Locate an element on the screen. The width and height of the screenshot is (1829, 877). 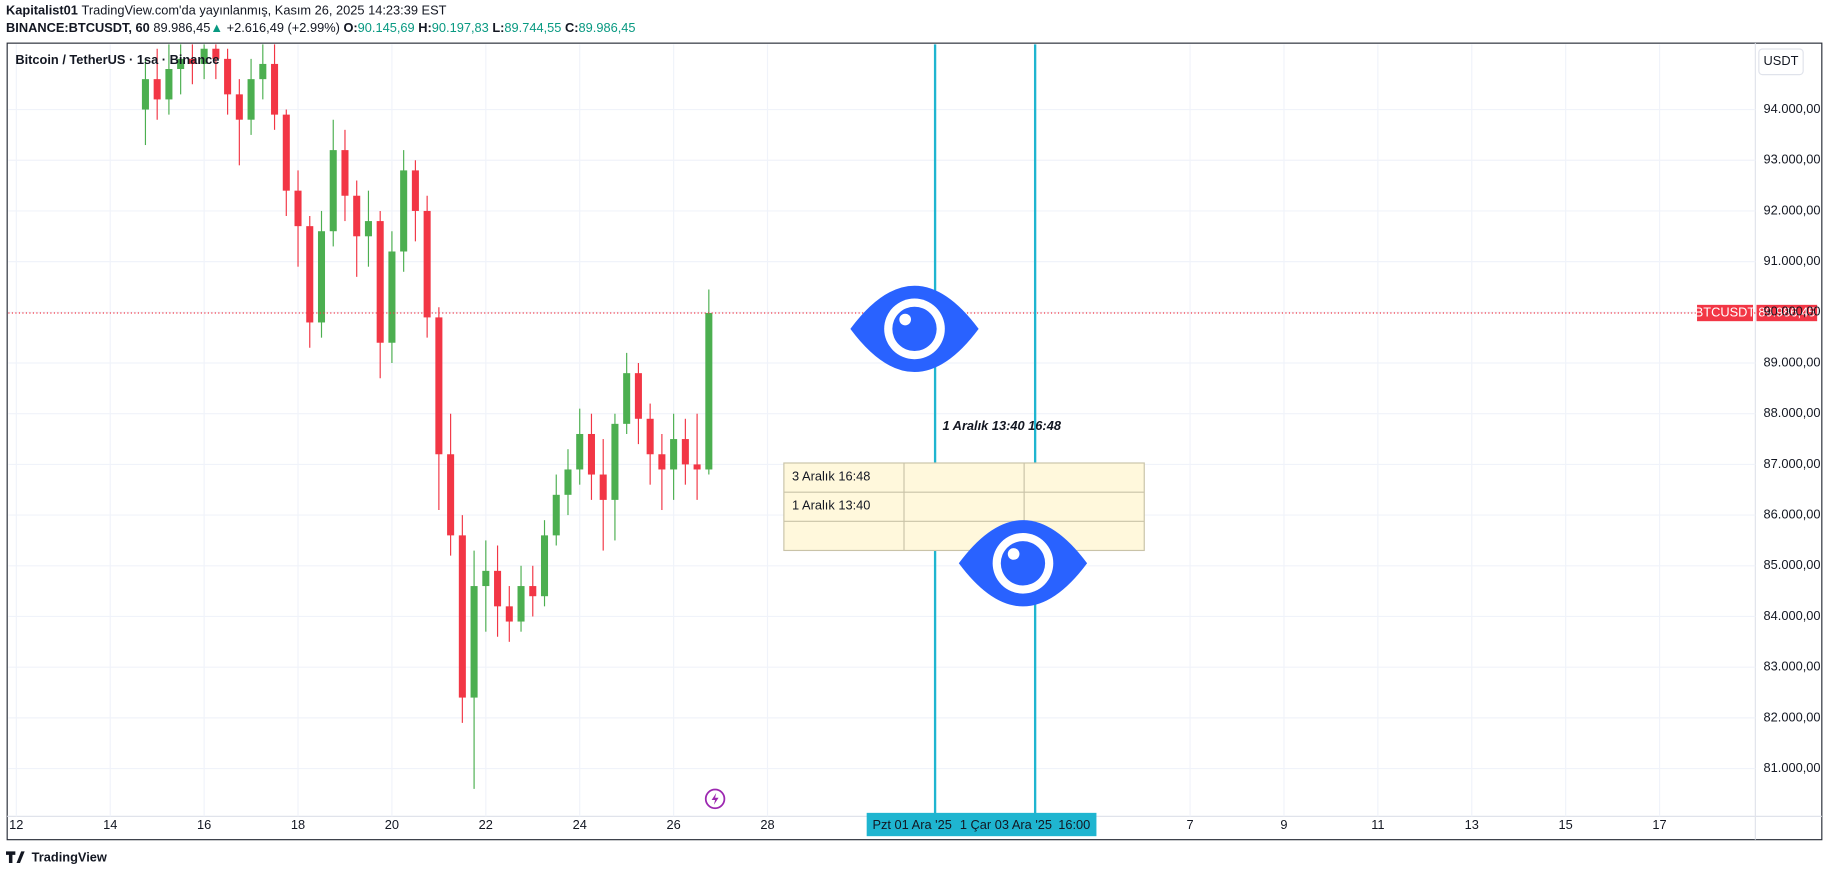
logo: TradingView is located at coordinates (56, 857).